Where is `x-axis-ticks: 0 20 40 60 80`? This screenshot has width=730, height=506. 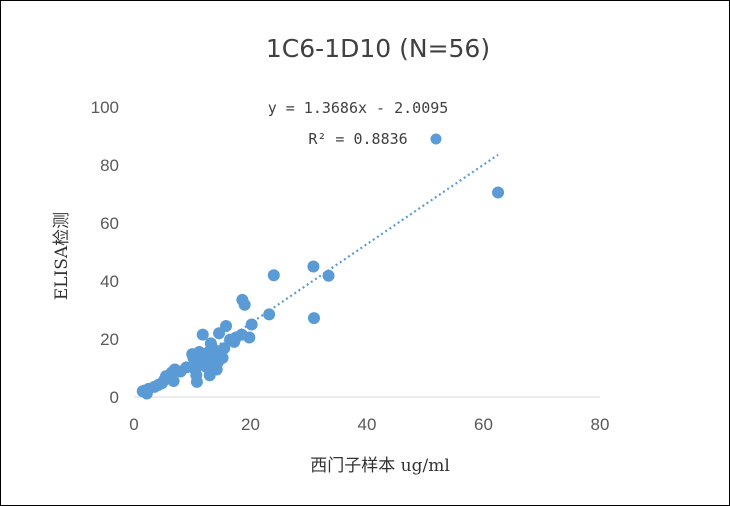
x-axis-ticks: 0 20 40 60 80 is located at coordinates (369, 424).